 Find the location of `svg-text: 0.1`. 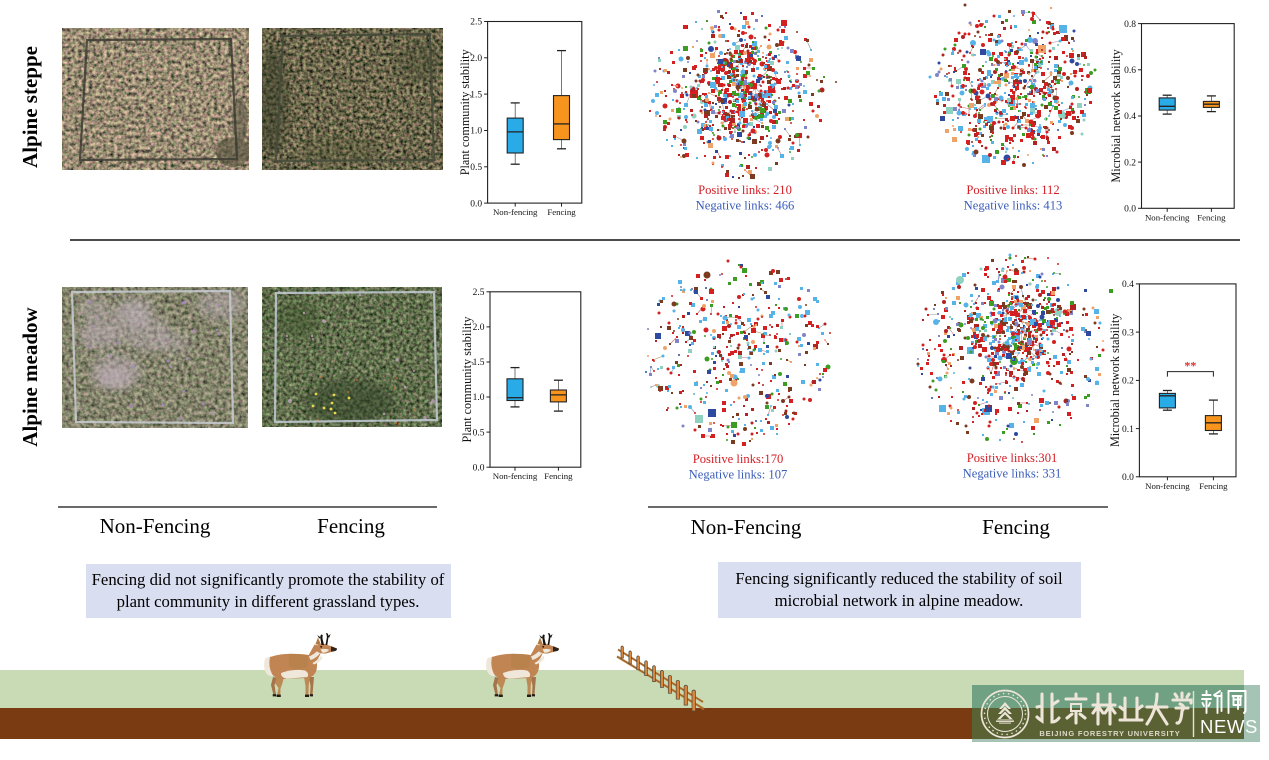

svg-text: 0.1 is located at coordinates (1128, 430).